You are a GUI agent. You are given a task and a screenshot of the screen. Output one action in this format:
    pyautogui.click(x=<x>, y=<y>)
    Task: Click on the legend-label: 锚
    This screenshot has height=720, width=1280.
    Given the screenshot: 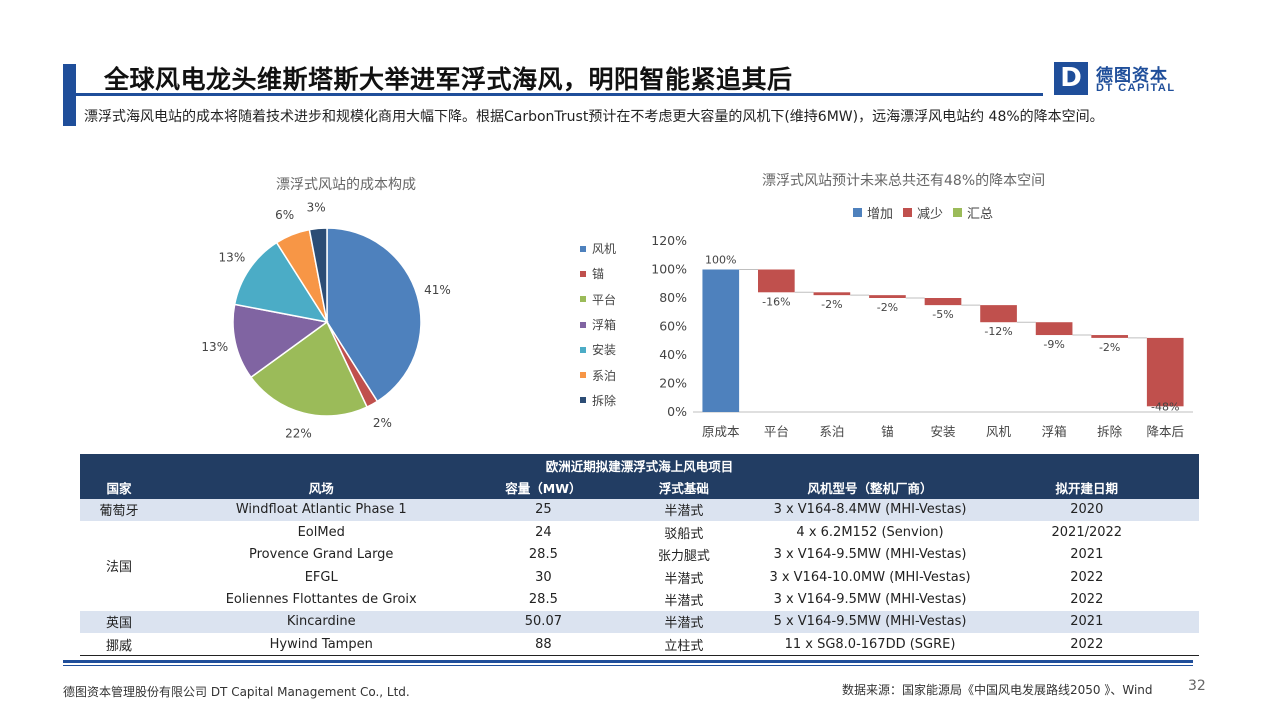 What is the action you would take?
    pyautogui.click(x=598, y=274)
    